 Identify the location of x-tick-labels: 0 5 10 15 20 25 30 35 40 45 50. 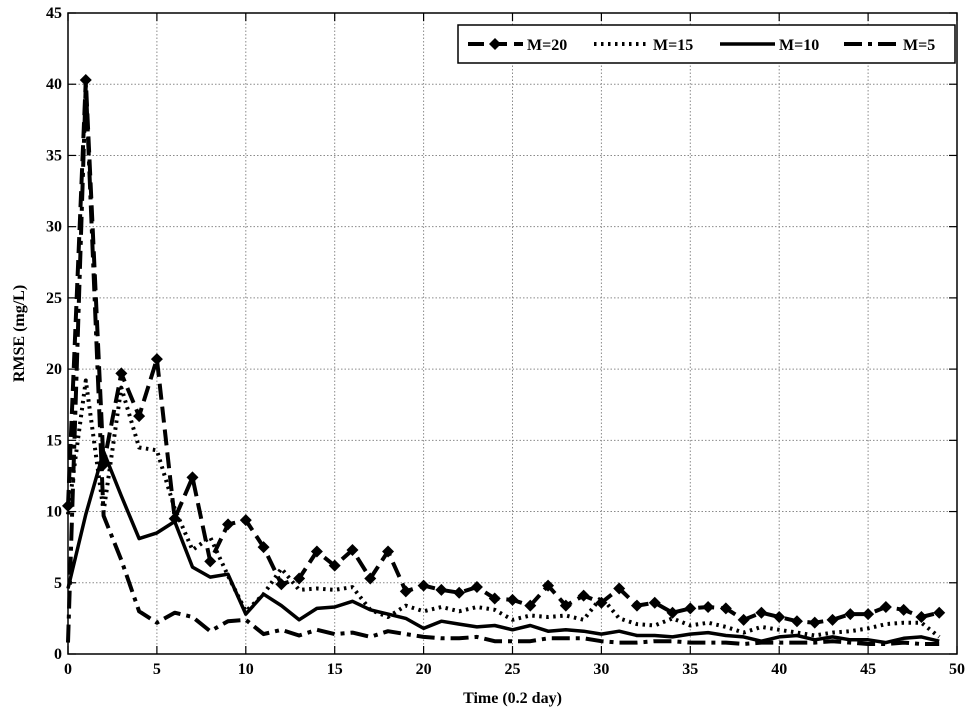
(514, 669).